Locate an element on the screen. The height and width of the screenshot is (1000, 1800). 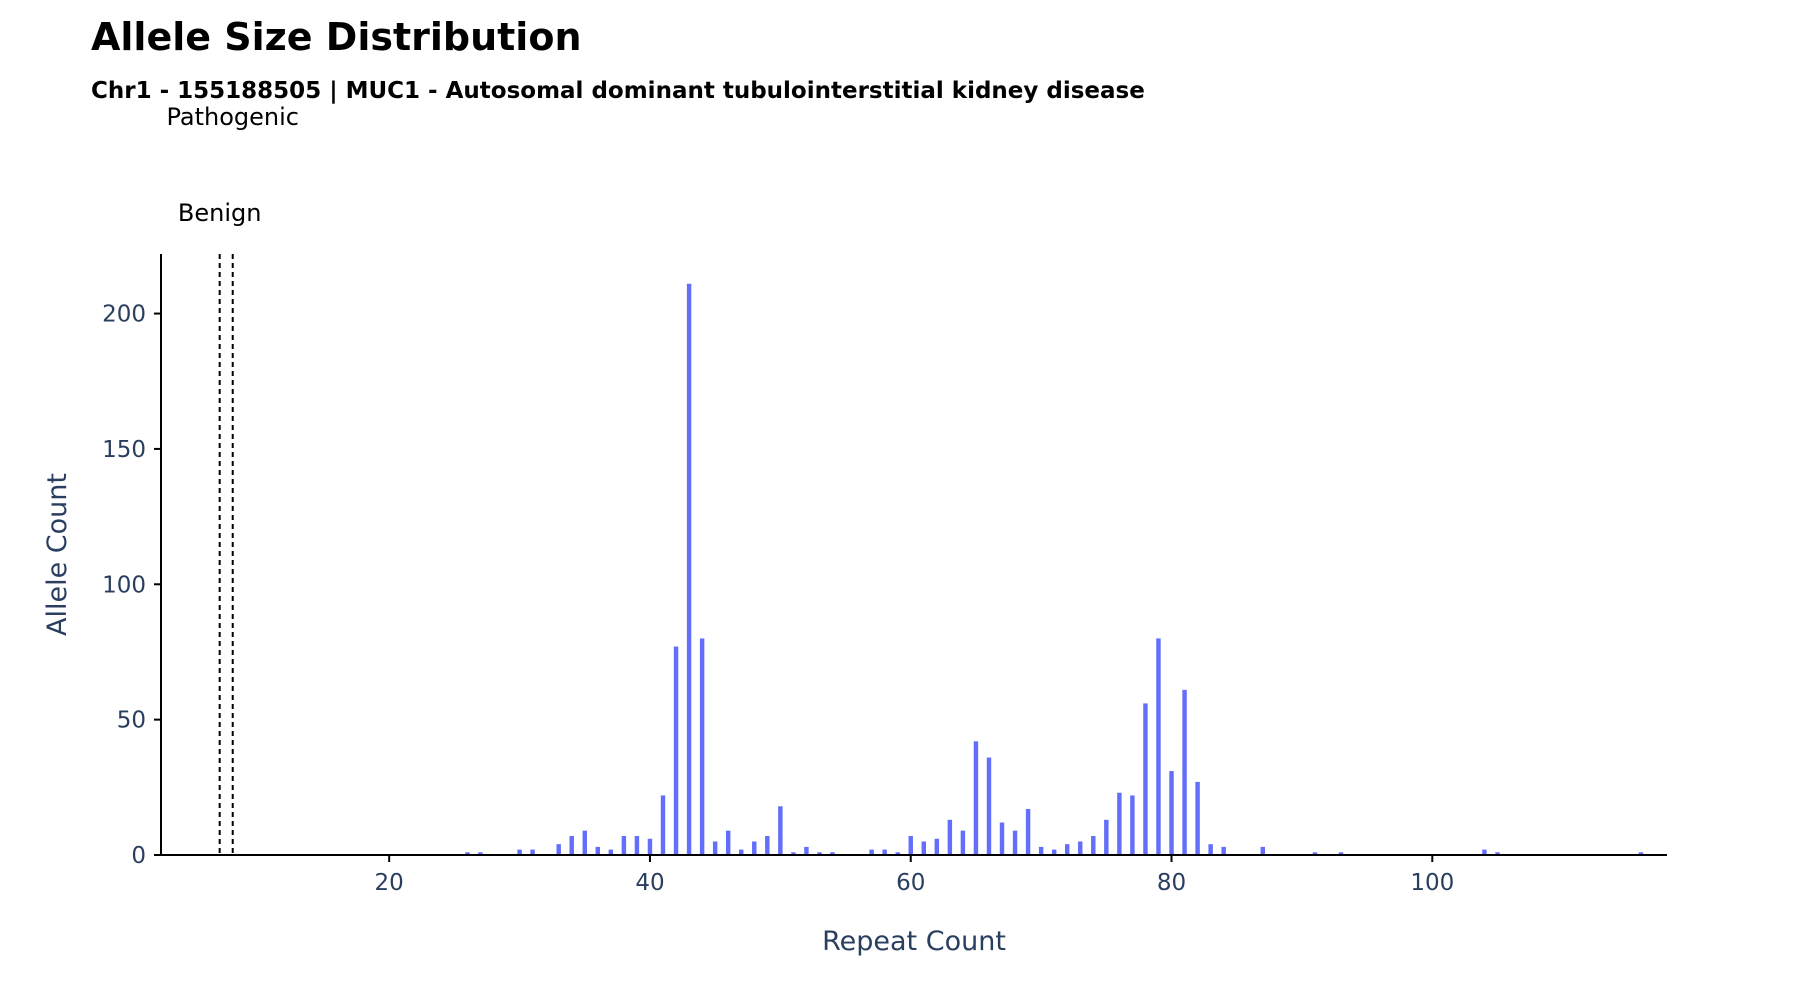
y-axis-title: Allele Count is located at coordinates (57, 554).